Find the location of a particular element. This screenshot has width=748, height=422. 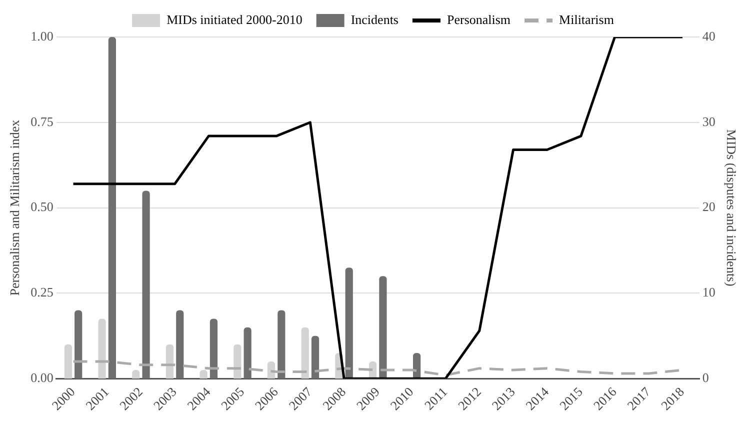

y-tick-label: 1.00 is located at coordinates (42, 36).